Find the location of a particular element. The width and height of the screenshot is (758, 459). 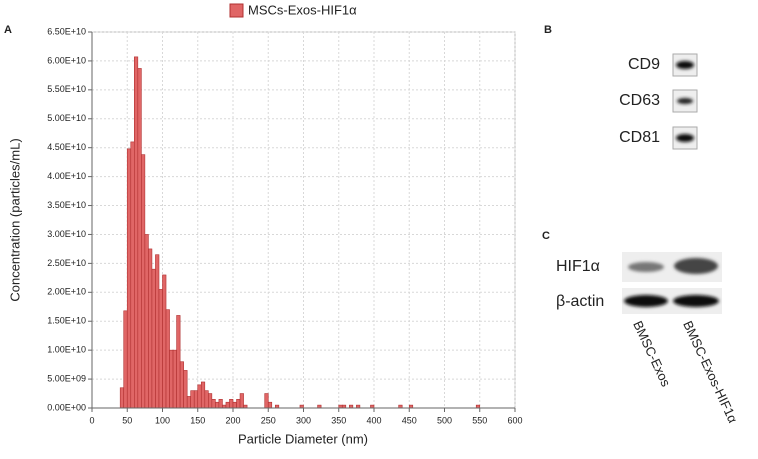

panel-label: A is located at coordinates (8, 30).